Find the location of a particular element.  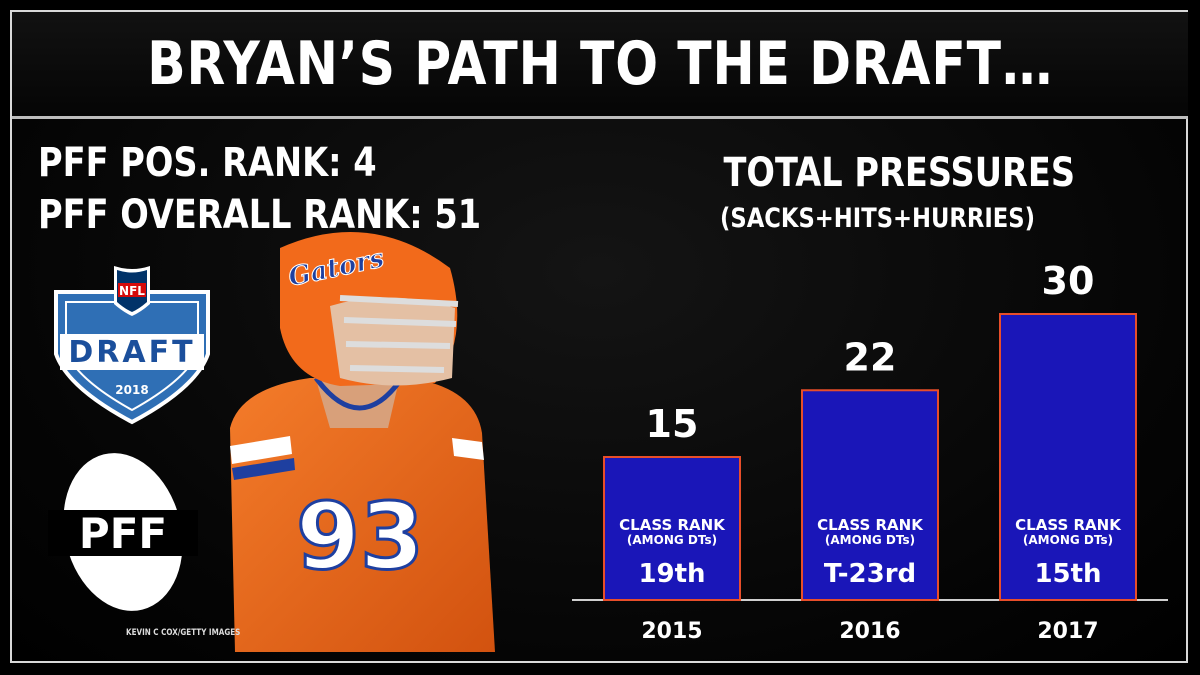

bar-2017 is located at coordinates (1068, 457).